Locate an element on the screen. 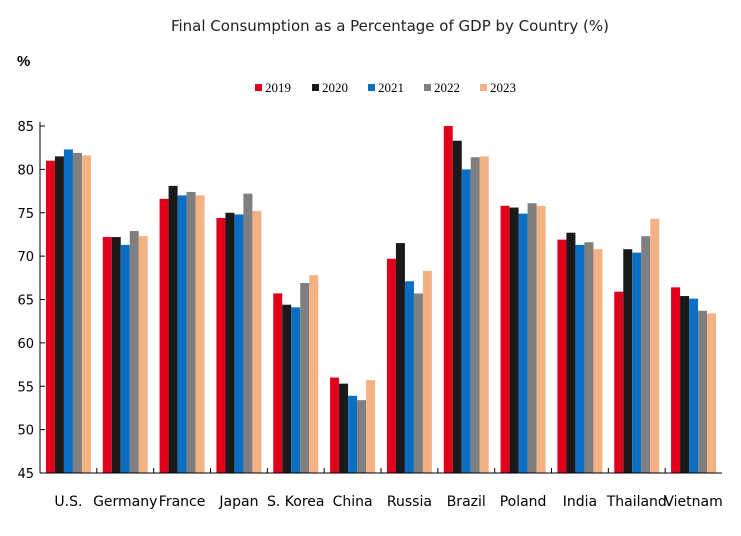 This screenshot has width=741, height=536. bar-skorea-2023 is located at coordinates (314, 374).